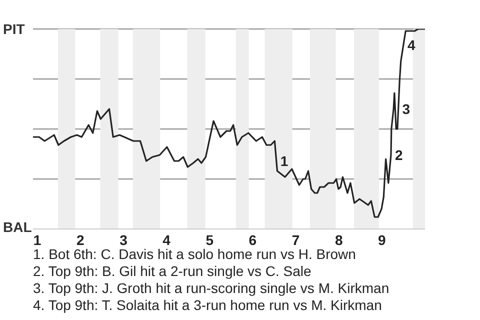 The width and height of the screenshot is (480, 320). What do you see at coordinates (211, 288) in the screenshot?
I see `text: 3. Top 9th: J. Groth hit a run-scoring single vs M. Kirkman` at bounding box center [211, 288].